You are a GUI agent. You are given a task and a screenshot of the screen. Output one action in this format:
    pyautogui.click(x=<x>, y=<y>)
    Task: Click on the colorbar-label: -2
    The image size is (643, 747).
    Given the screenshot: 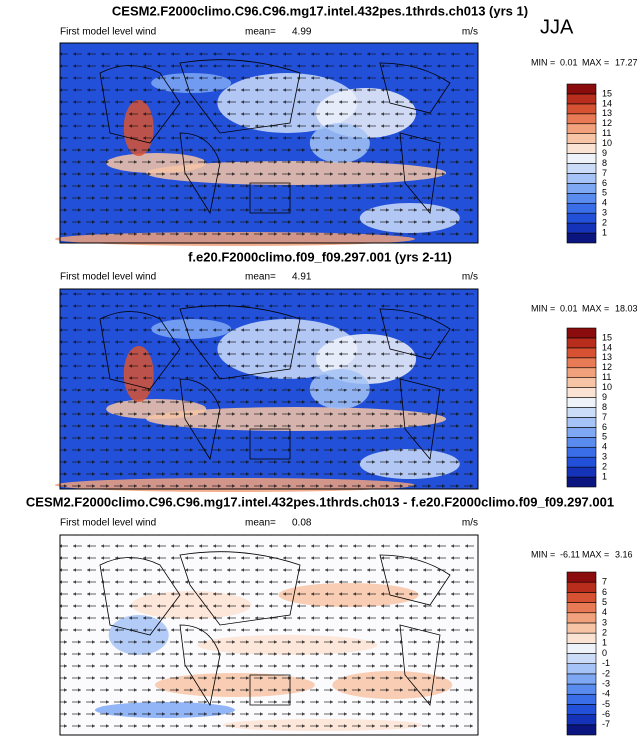 What is the action you would take?
    pyautogui.click(x=606, y=673)
    